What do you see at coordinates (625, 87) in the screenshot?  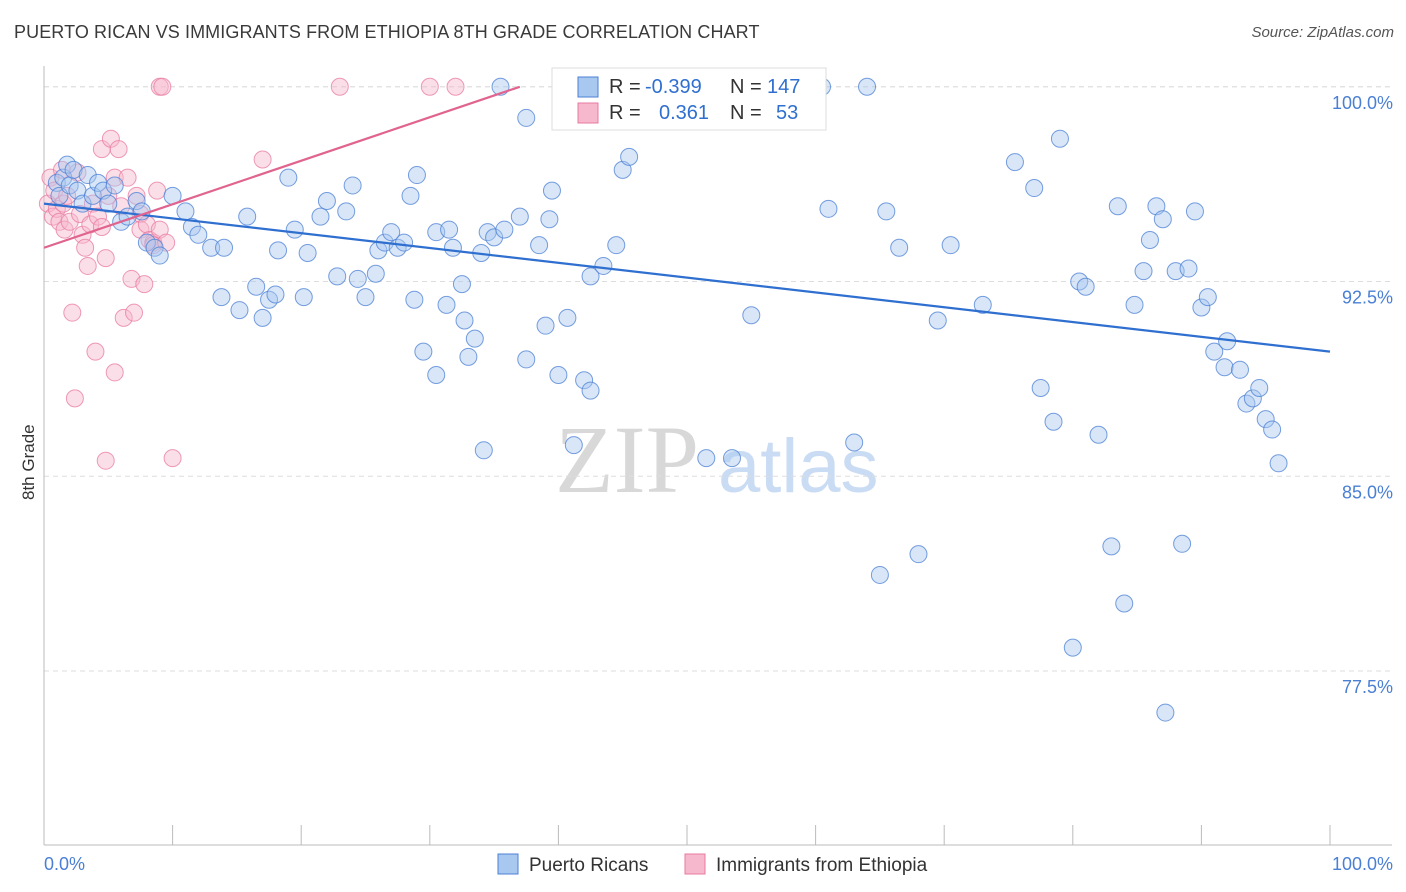 I see `legend-r-label-1: R =` at bounding box center [625, 87].